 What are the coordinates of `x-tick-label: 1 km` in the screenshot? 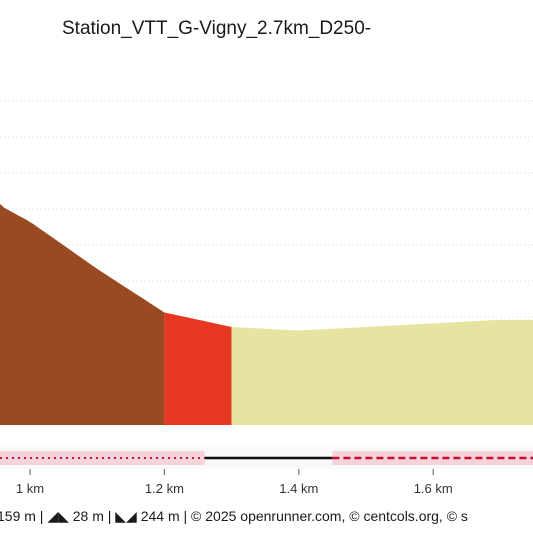 It's located at (30, 488).